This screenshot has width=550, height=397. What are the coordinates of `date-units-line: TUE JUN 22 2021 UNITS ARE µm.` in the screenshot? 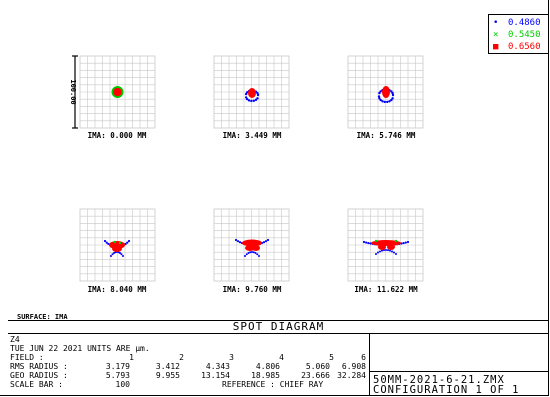 It's located at (80, 348).